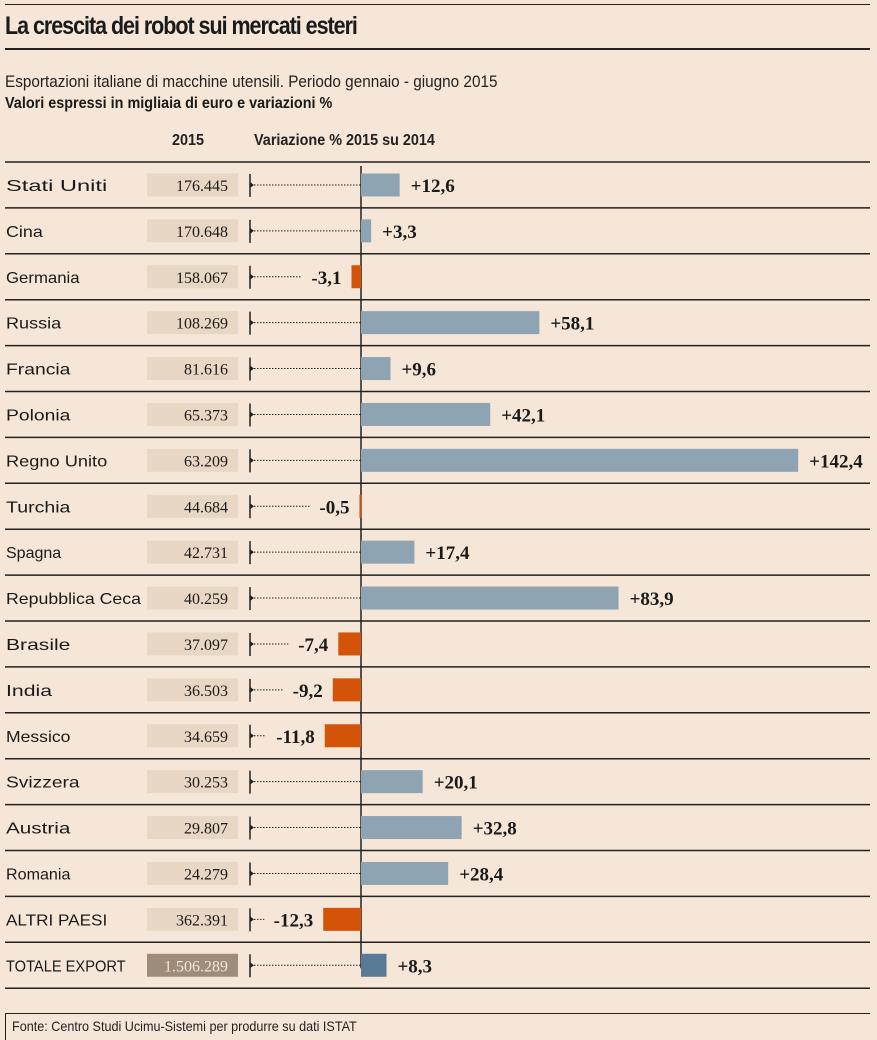 The image size is (877, 1040). What do you see at coordinates (56, 461) in the screenshot?
I see `category-label: Regno Unito` at bounding box center [56, 461].